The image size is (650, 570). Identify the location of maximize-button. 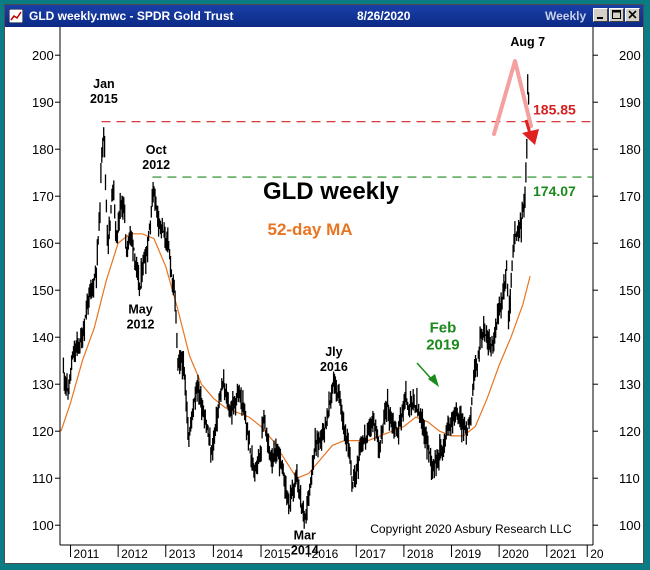
(616, 15).